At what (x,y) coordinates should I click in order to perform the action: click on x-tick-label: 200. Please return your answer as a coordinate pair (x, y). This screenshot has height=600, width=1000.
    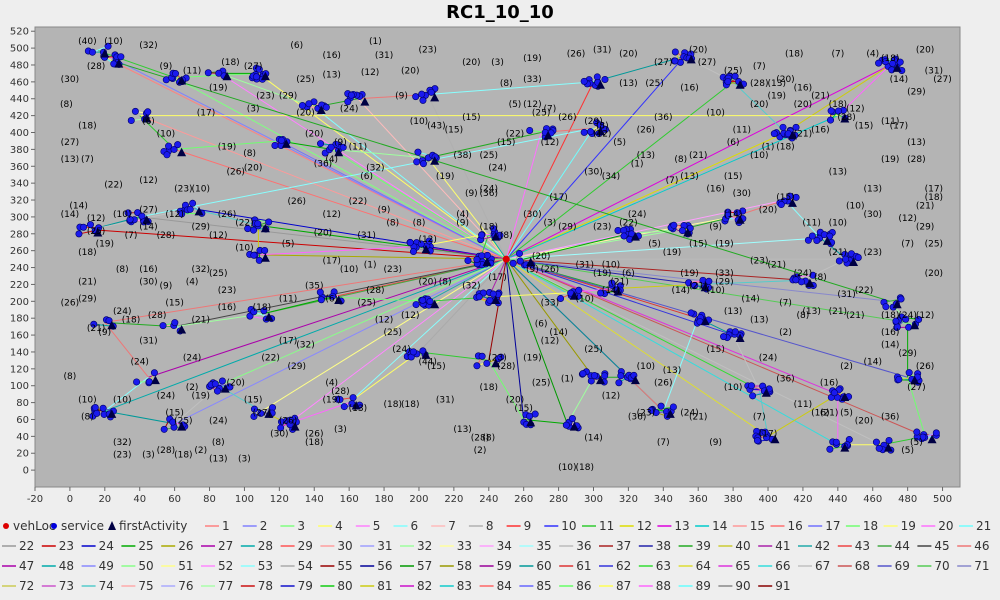
    Looking at the image, I should click on (418, 499).